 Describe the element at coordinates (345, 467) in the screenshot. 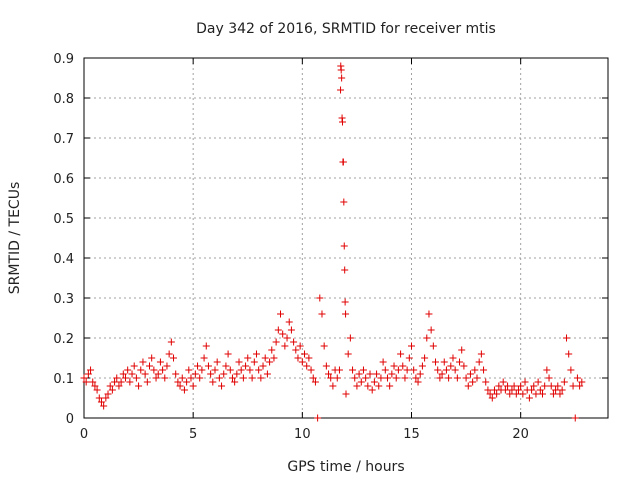

I see `x-axis-label: GPS time / hours` at that location.